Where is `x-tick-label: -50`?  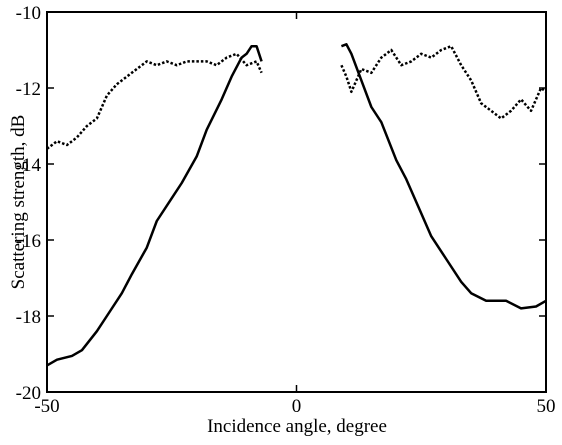
x-tick-label: -50 is located at coordinates (46, 406).